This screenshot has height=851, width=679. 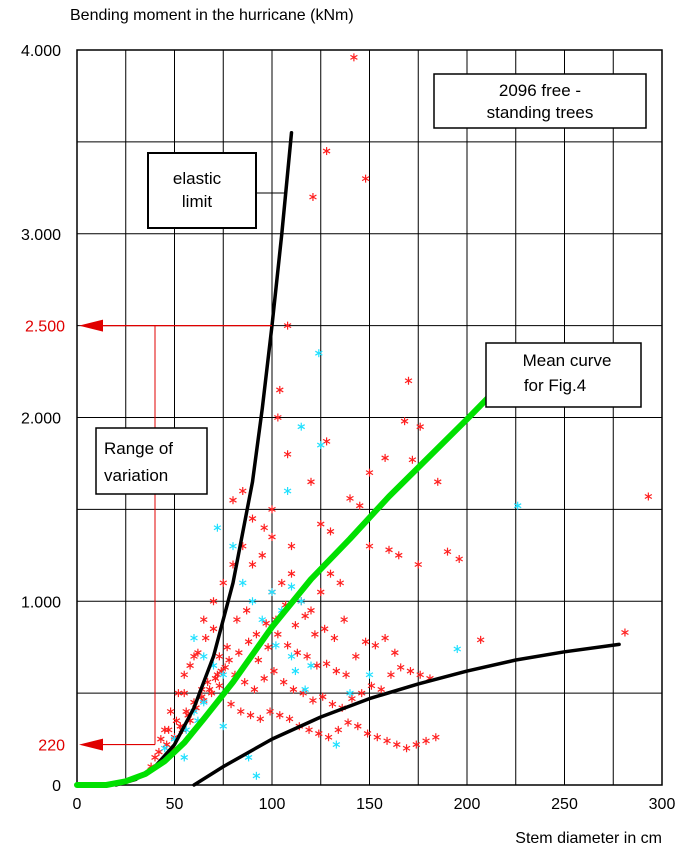 What do you see at coordinates (151, 461) in the screenshot?
I see `annotation-range-box` at bounding box center [151, 461].